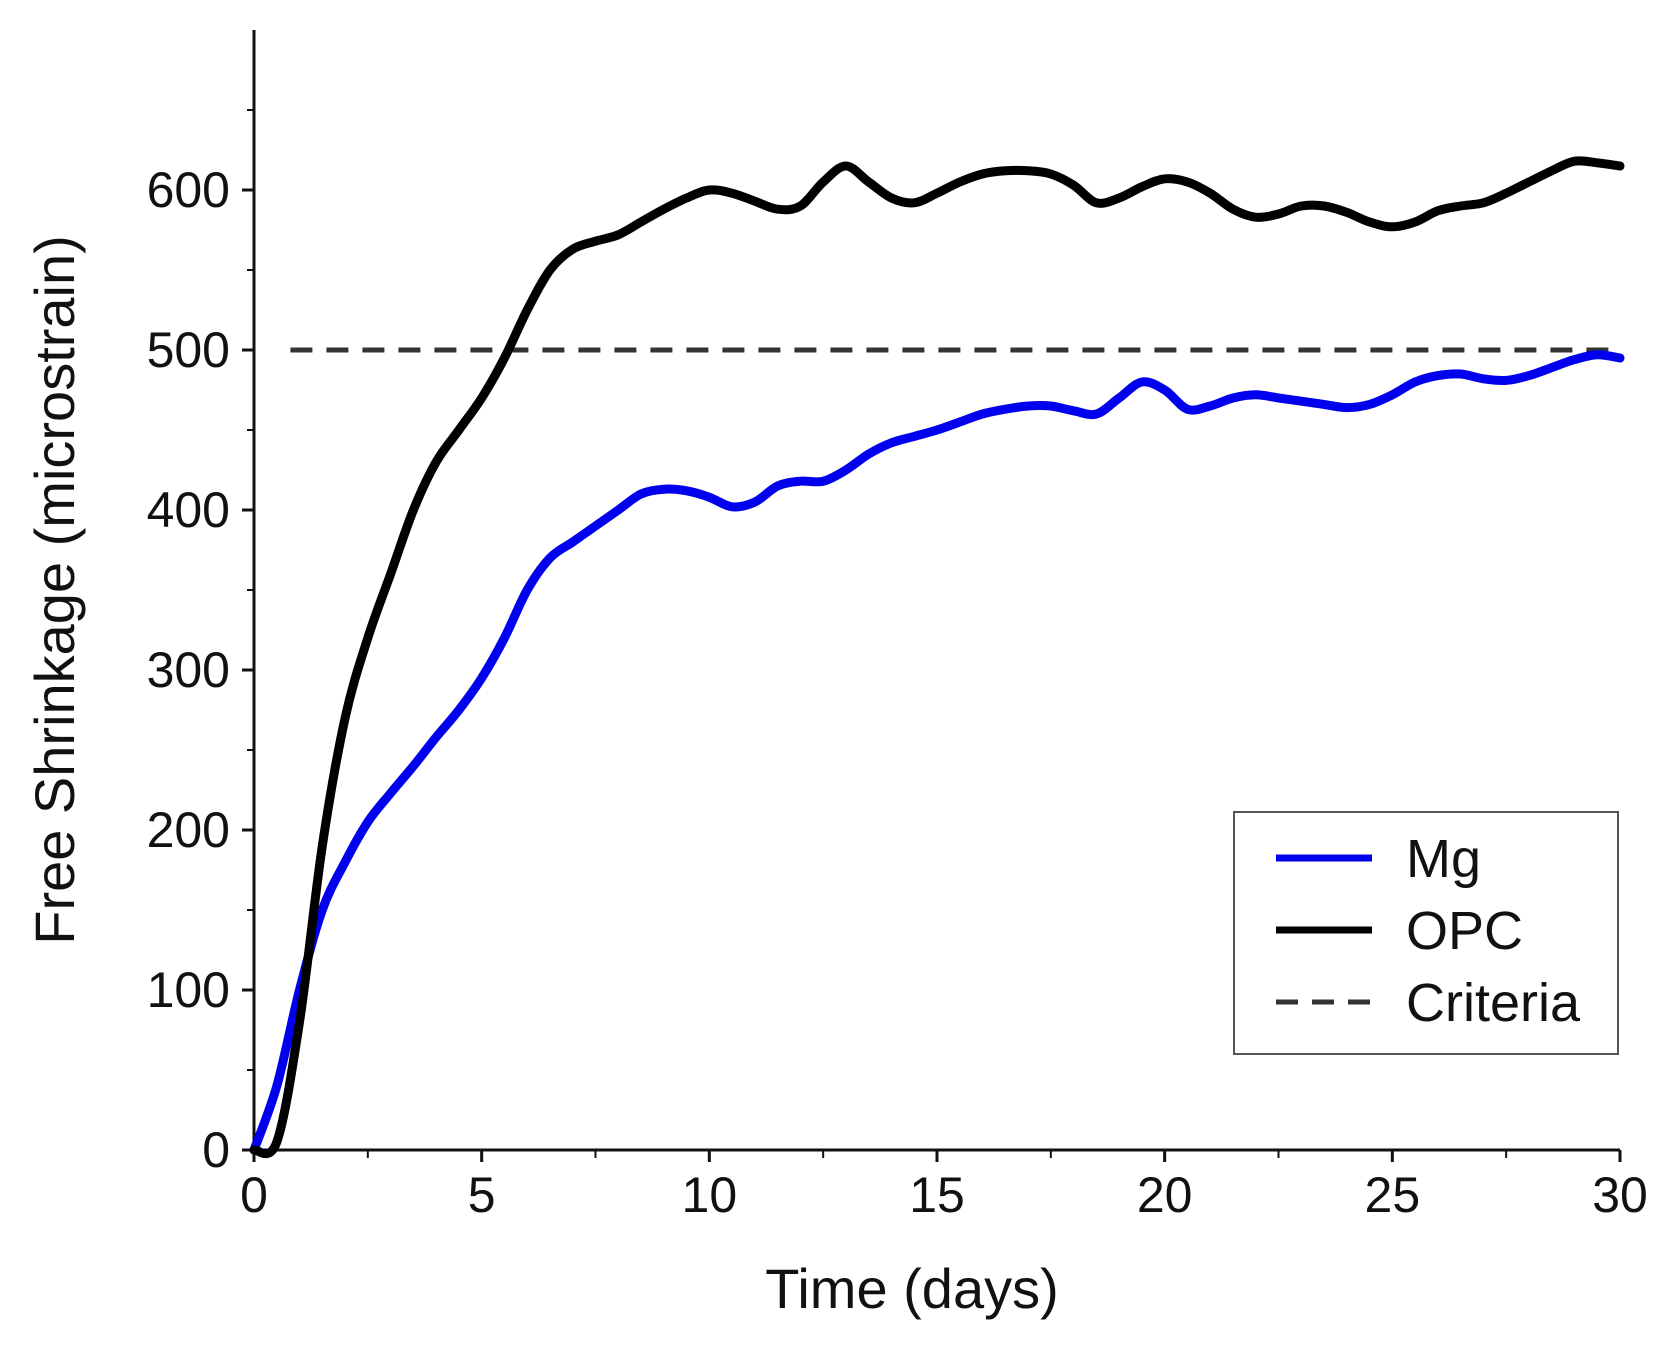  I want to click on legend: Mg OPC Criteria, so click(1426, 933).